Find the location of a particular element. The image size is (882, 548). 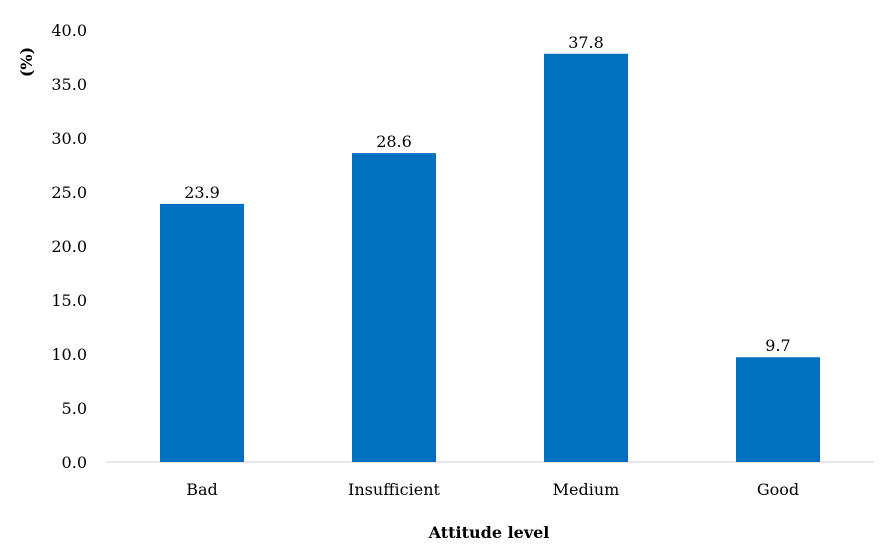

y-tick-label: 5.0 is located at coordinates (74, 408).